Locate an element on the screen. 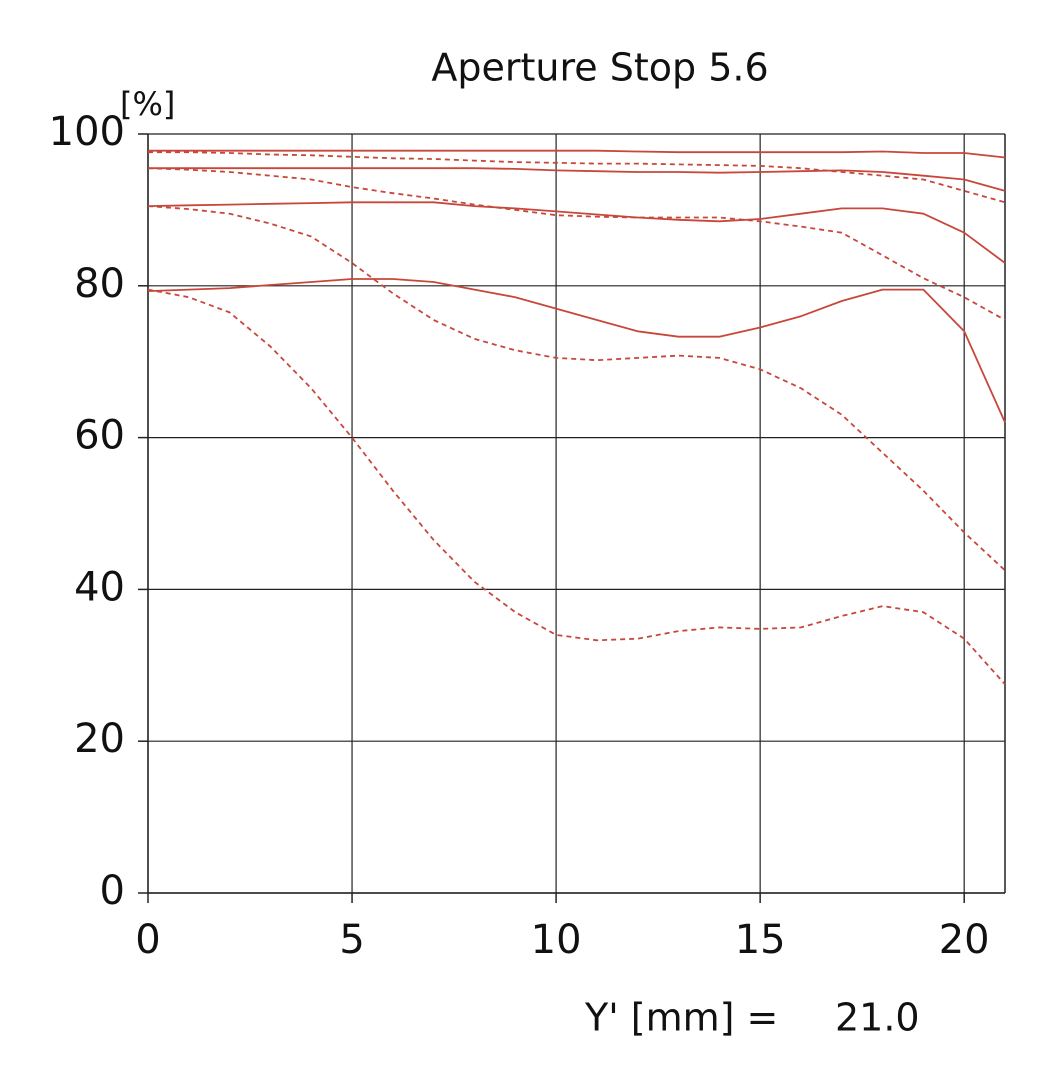  y-tick-label: 40 is located at coordinates (99, 587).